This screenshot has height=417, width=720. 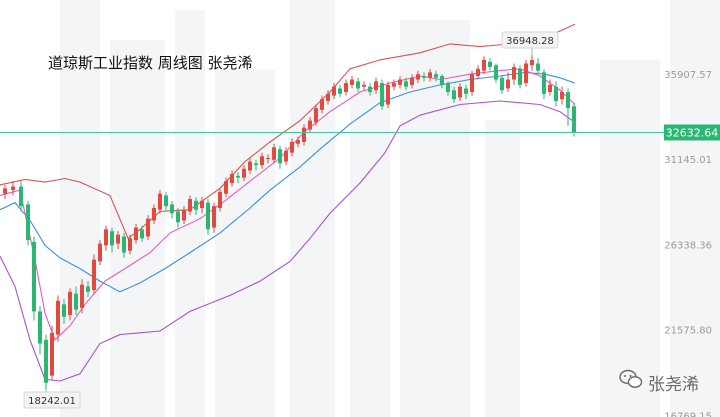 I want to click on y-tick-label: 21575.80, so click(x=688, y=331).